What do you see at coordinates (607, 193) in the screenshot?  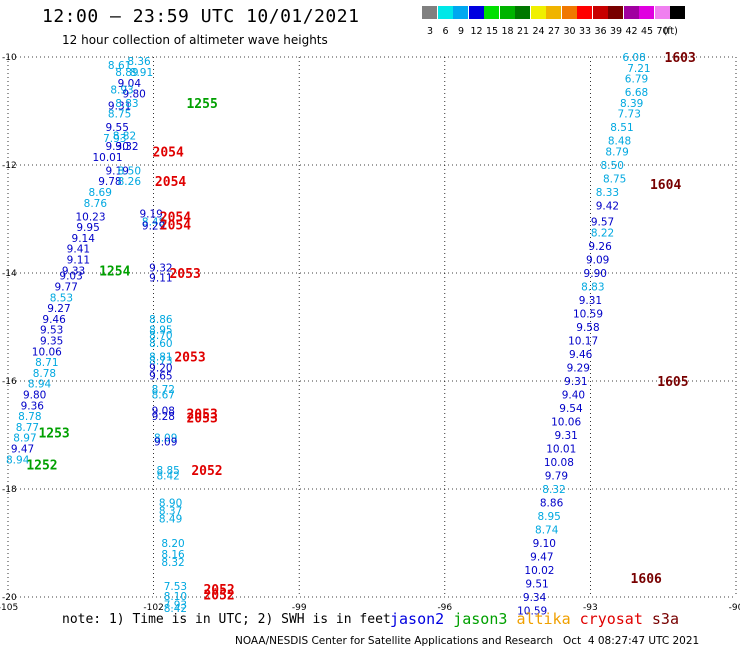 I see `wave-height-point: 8.33` at bounding box center [607, 193].